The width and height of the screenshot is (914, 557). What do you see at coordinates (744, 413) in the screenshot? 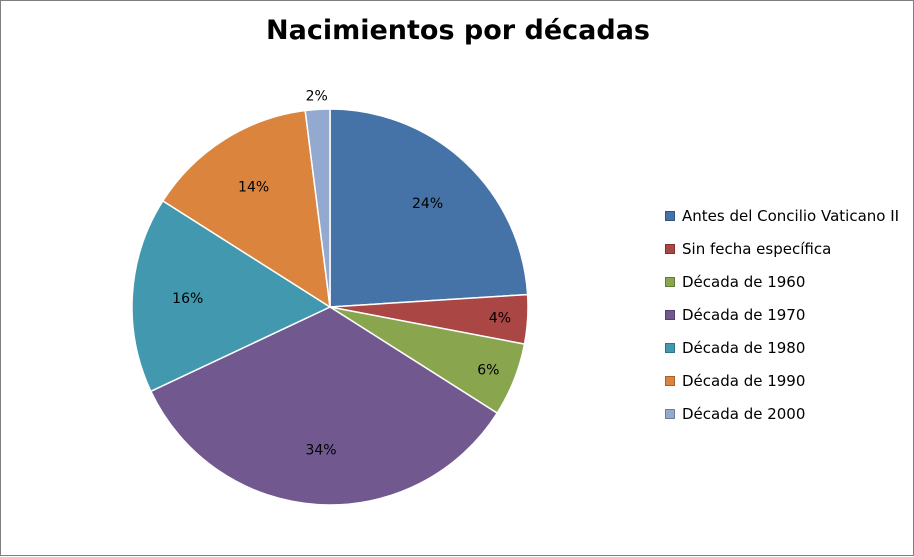
I see `legend-label: Década de 2000` at bounding box center [744, 413].